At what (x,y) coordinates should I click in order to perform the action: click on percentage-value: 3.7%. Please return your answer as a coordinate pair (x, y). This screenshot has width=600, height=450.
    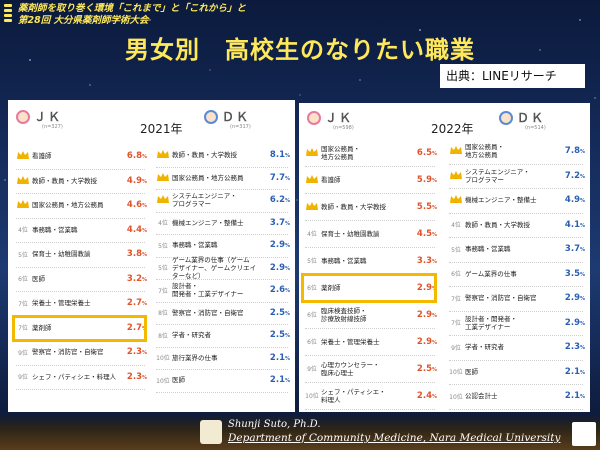
    Looking at the image, I should click on (574, 249).